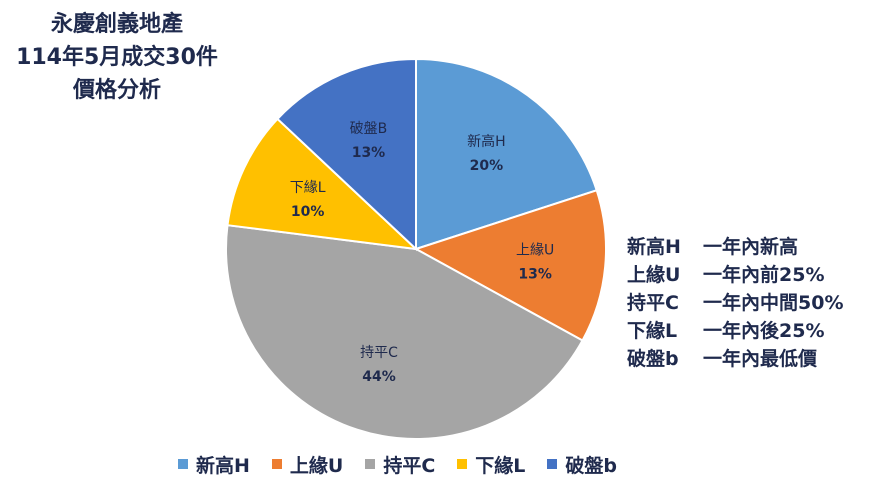 The width and height of the screenshot is (883, 497). I want to click on legend-item-c: 持平C, so click(400, 464).